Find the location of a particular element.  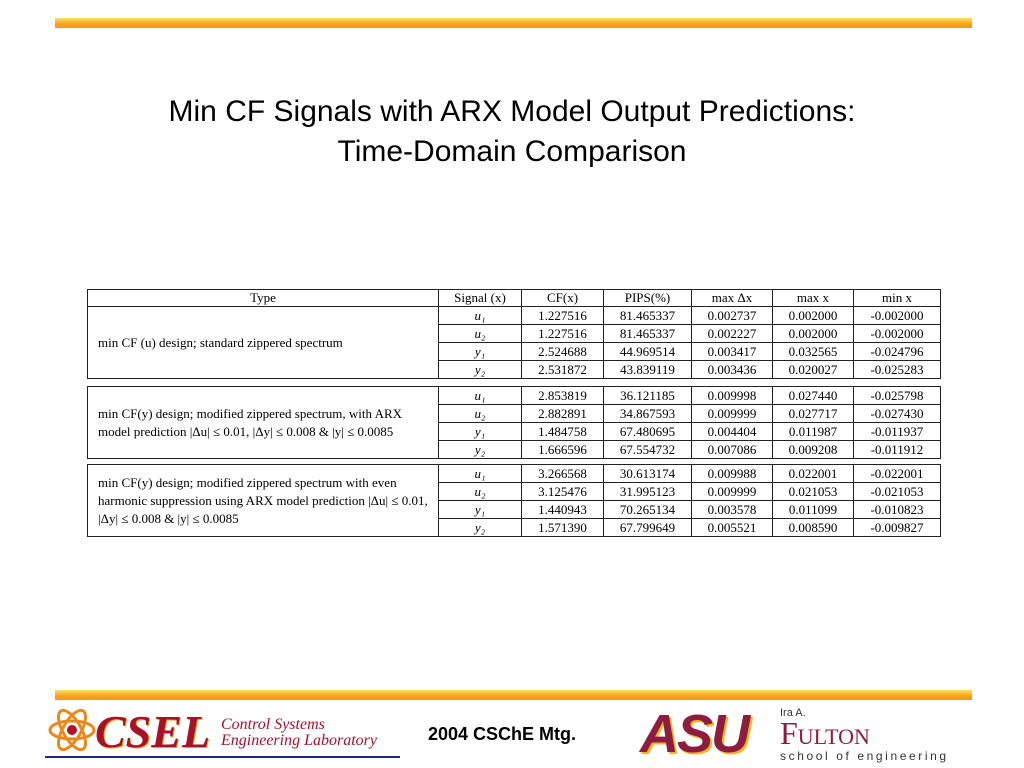

value-cell: 0.011099 is located at coordinates (813, 509).